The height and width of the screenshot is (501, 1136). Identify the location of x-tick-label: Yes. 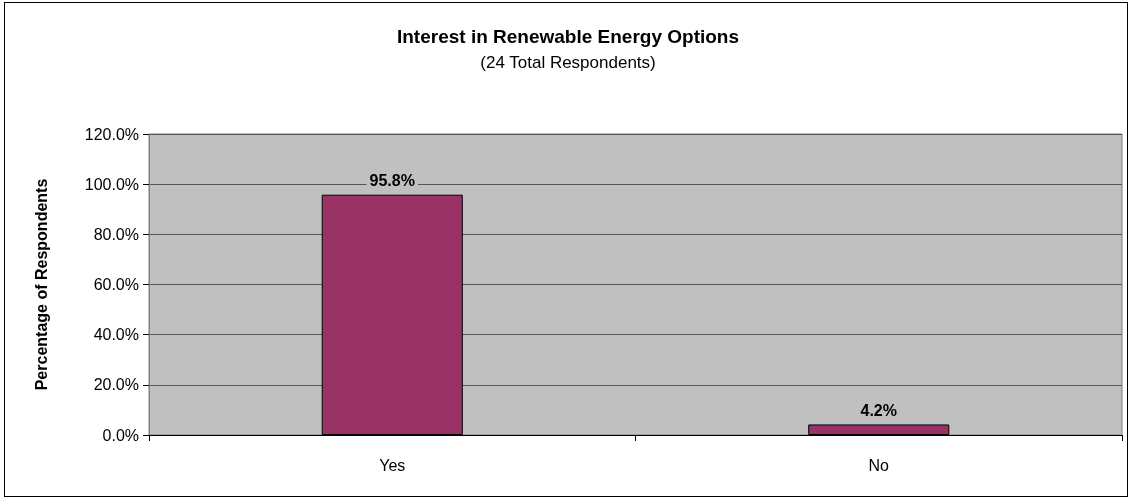
(392, 465).